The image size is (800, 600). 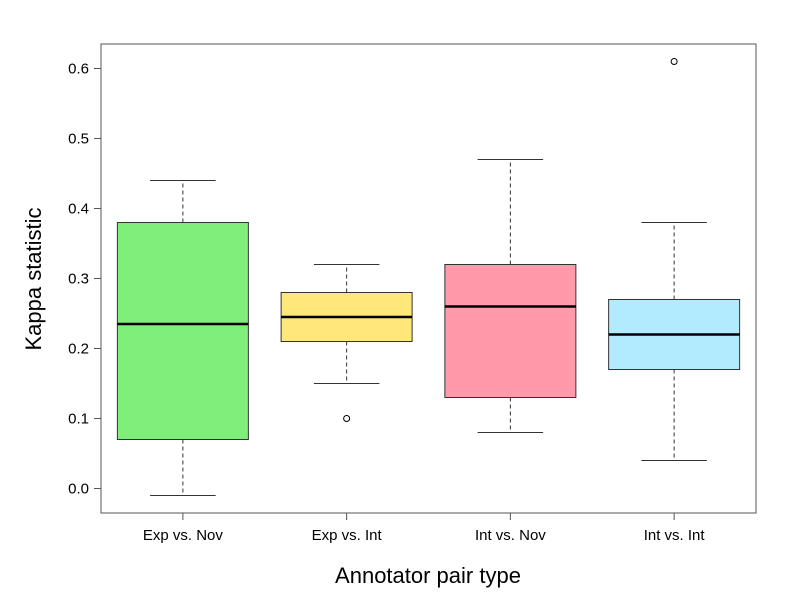 What do you see at coordinates (78, 419) in the screenshot?
I see `y-tick-label: 0.1` at bounding box center [78, 419].